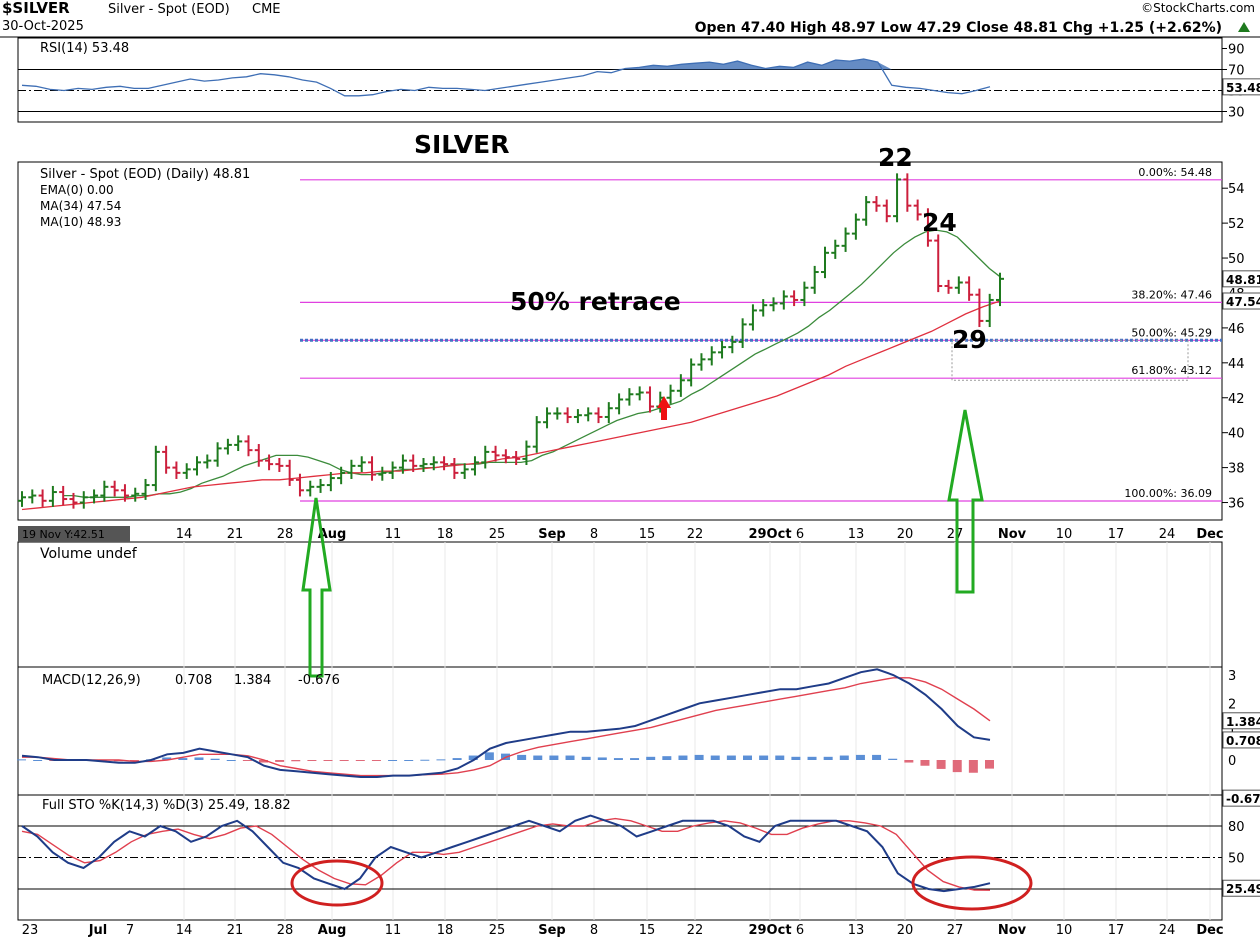 The width and height of the screenshot is (1260, 942). What do you see at coordinates (1236, 113) in the screenshot?
I see `rsi-tick-label: 30` at bounding box center [1236, 113].